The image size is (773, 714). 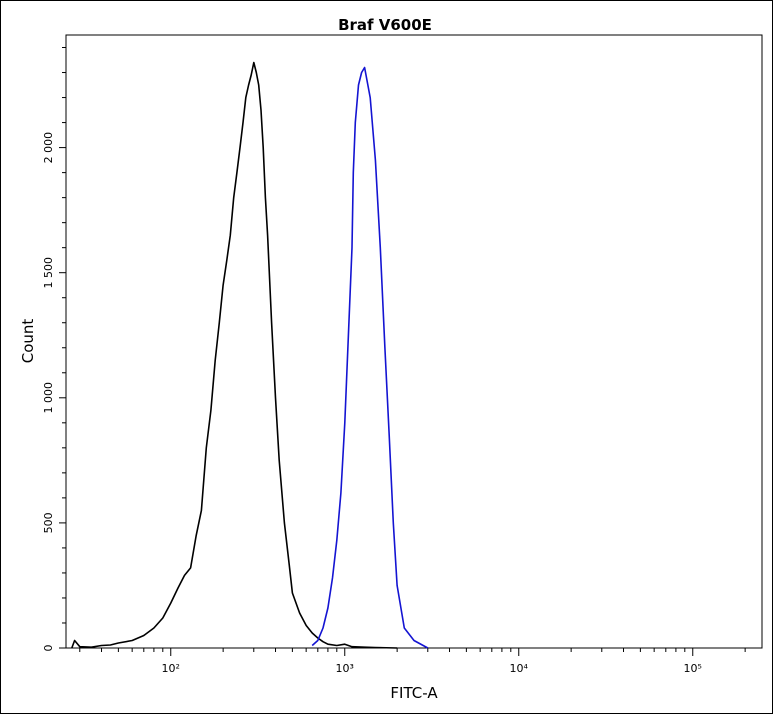 I want to click on y-axis: 0 500 1 000 1 500 2 000, so click(x=54, y=349).